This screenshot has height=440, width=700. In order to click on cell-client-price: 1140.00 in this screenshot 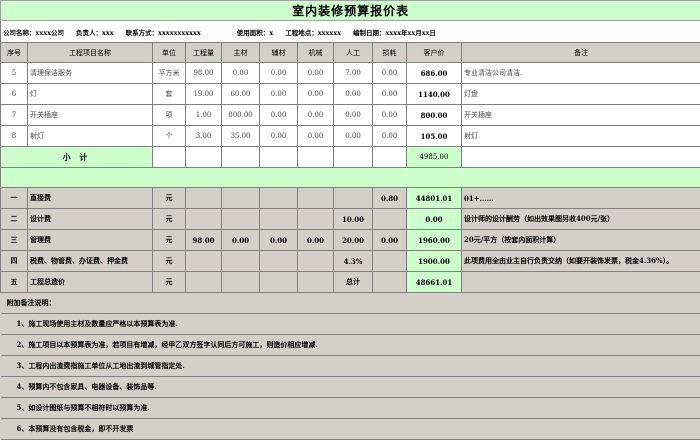, I will do `click(434, 94)`.